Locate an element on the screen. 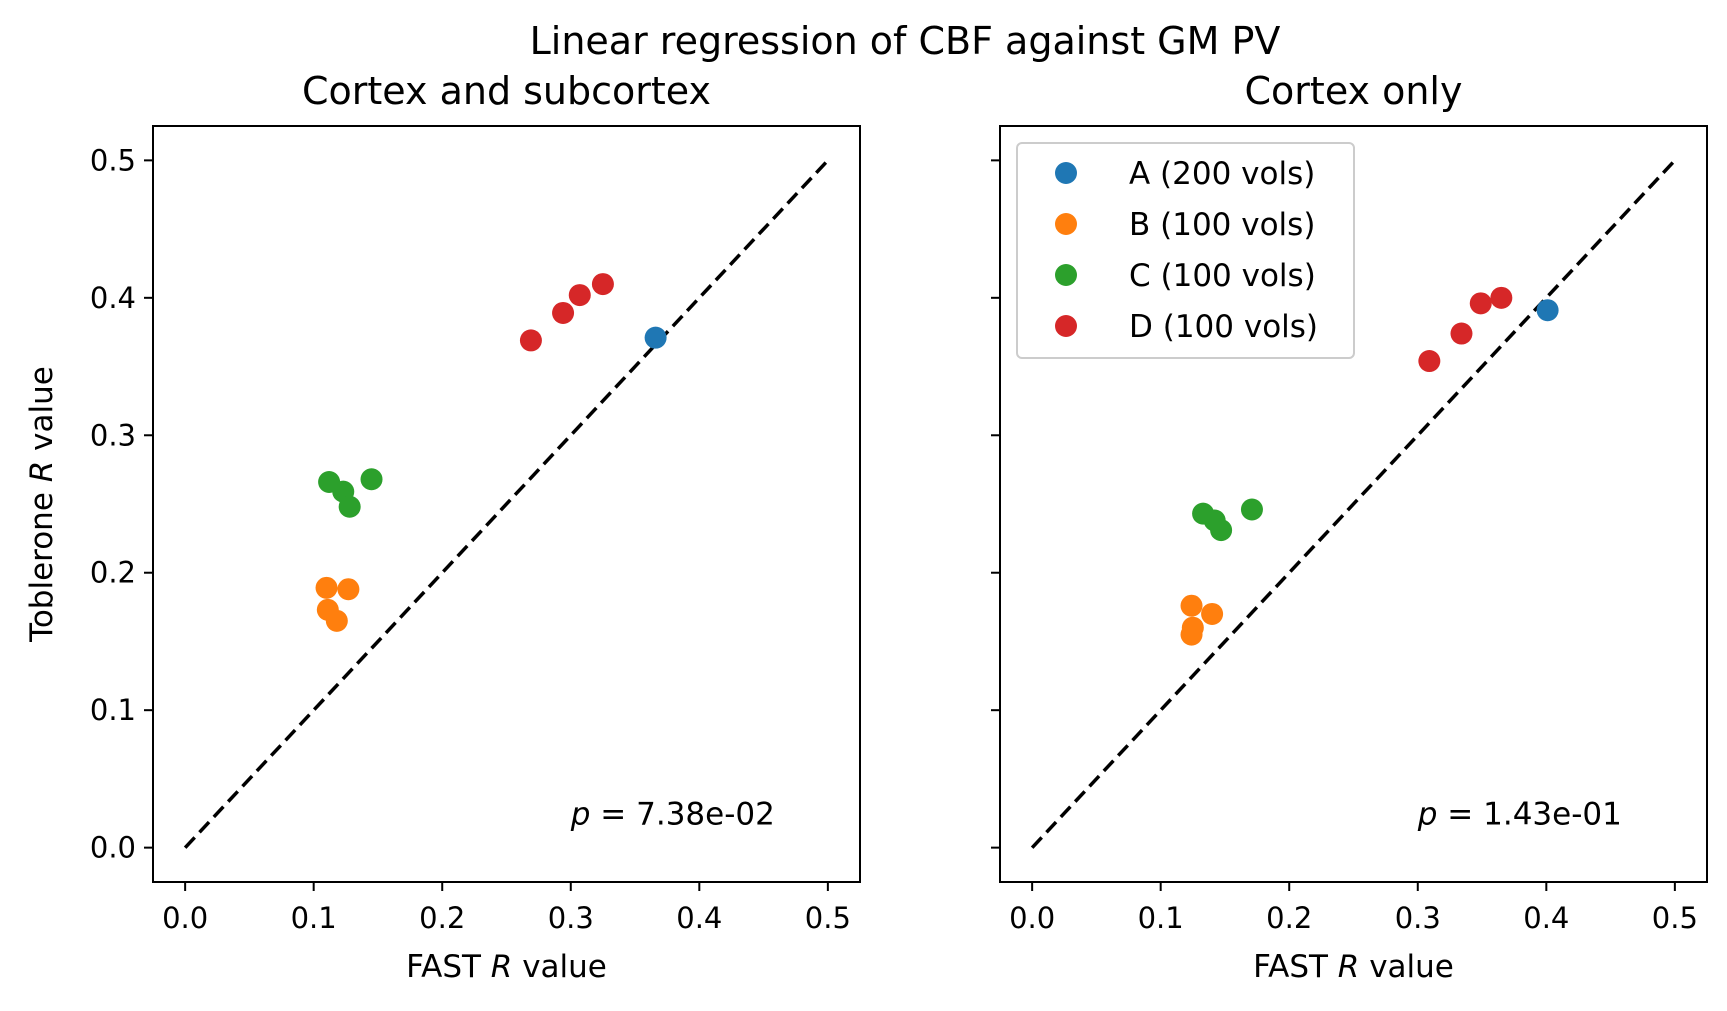 Image resolution: width=1727 pixels, height=1011 pixels. legend-box is located at coordinates (1185, 250).